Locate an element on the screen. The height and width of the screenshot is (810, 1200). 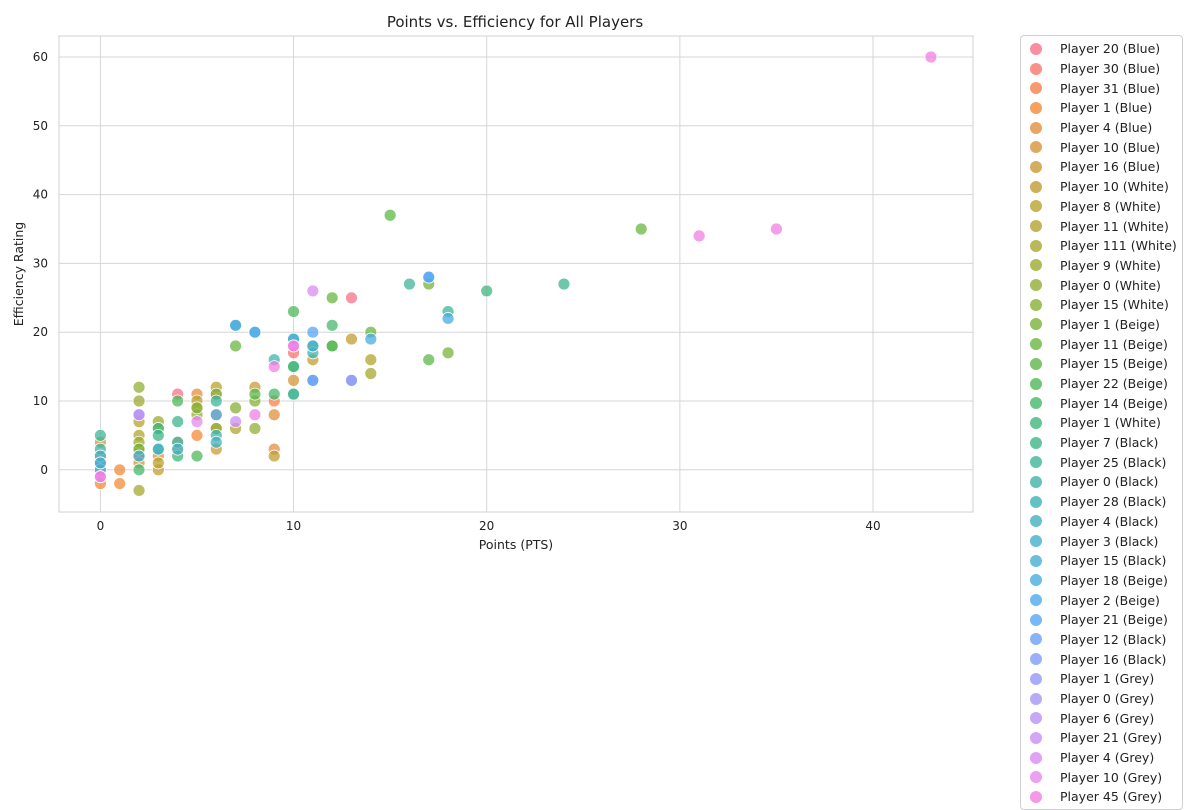
legend-item: Player 12 (Black) is located at coordinates (1101, 640).